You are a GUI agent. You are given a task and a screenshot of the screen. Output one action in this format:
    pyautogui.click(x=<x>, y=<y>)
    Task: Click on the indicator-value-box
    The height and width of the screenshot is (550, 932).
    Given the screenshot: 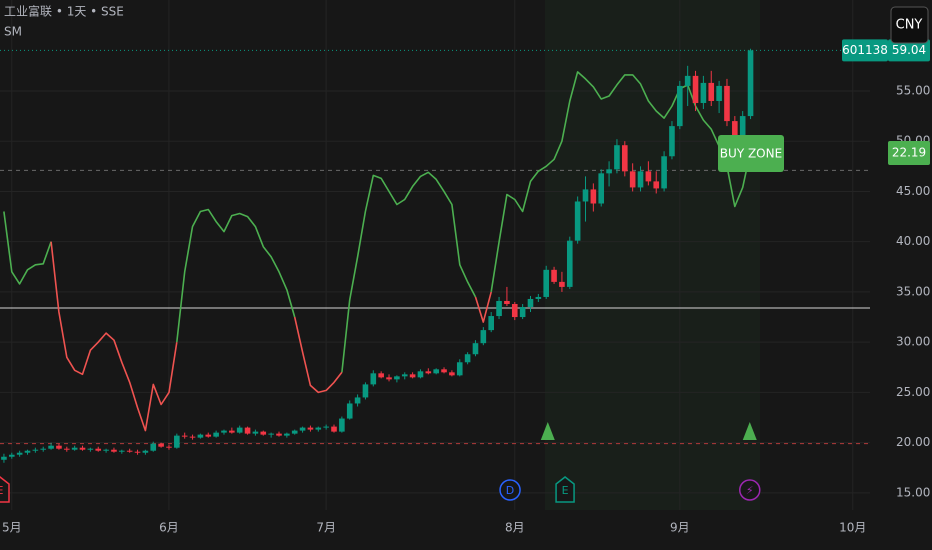 What is the action you would take?
    pyautogui.click(x=909, y=153)
    